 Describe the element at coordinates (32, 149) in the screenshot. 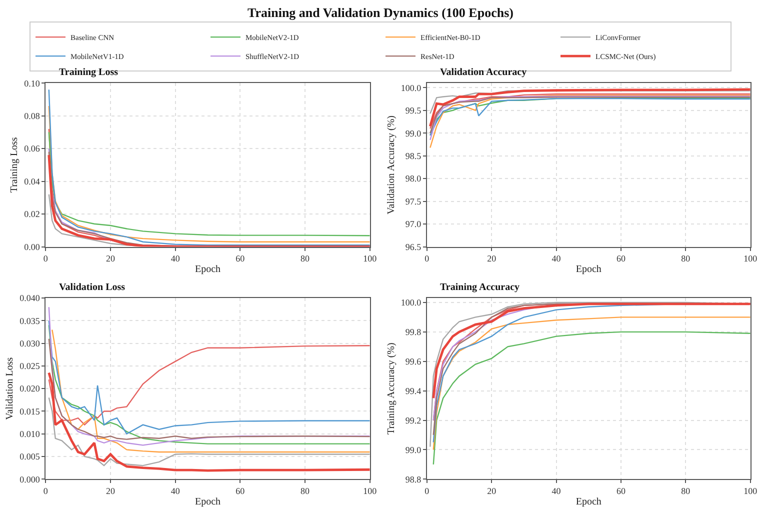

I see `y-tick-label: 0.06` at that location.